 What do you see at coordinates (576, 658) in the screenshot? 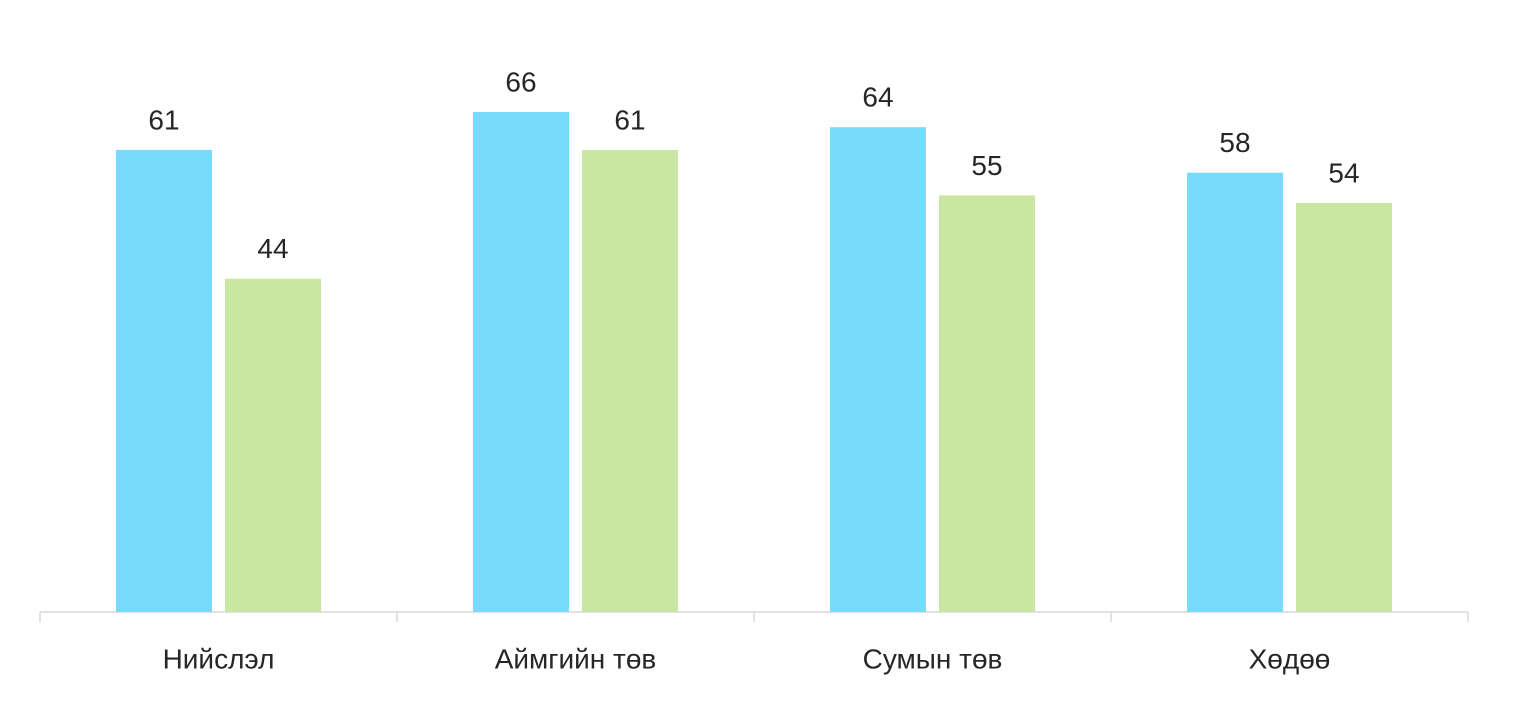
I see `x-tick-label: Аймгийн төв` at bounding box center [576, 658].